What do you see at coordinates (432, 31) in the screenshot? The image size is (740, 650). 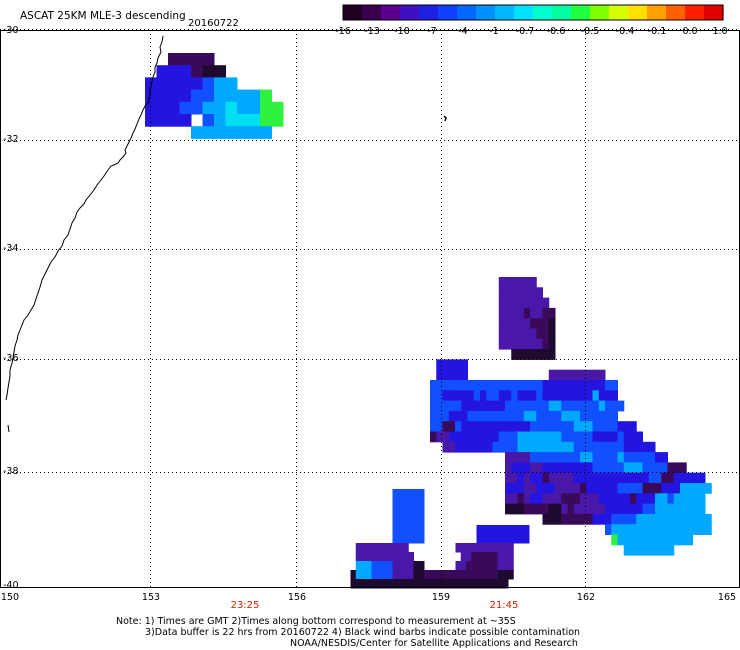 I see `colorbar-tick-label: -7` at bounding box center [432, 31].